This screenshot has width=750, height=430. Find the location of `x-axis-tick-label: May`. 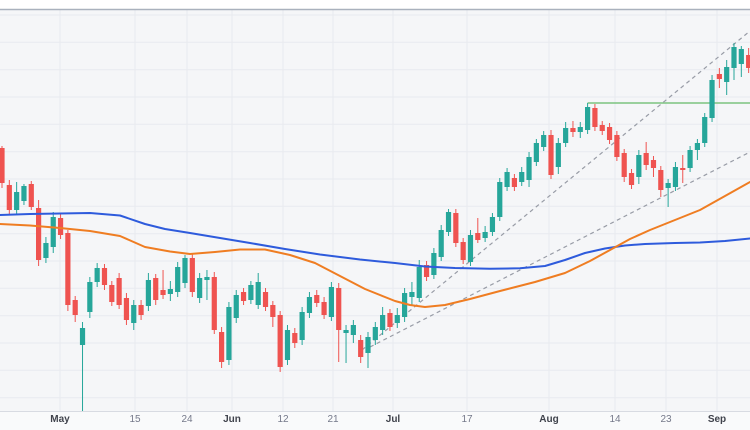

x-axis-tick-label: May is located at coordinates (60, 419).